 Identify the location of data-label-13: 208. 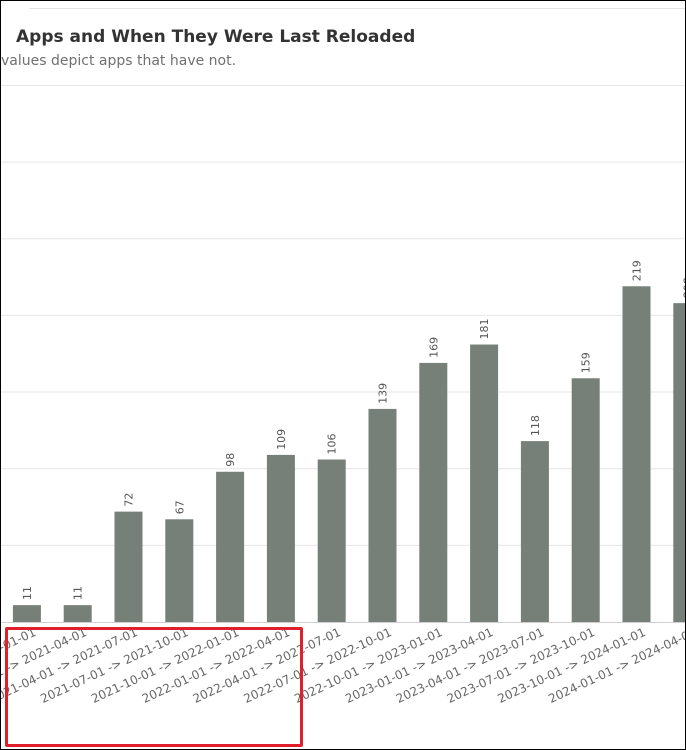
(683, 287).